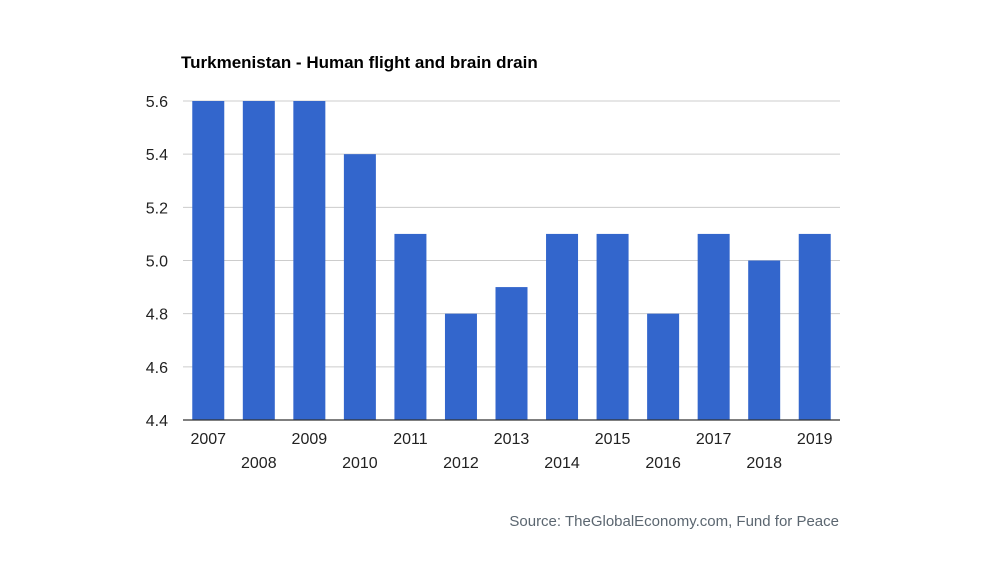 This screenshot has width=1000, height=584. What do you see at coordinates (663, 463) in the screenshot?
I see `x-tick-label: 2016` at bounding box center [663, 463].